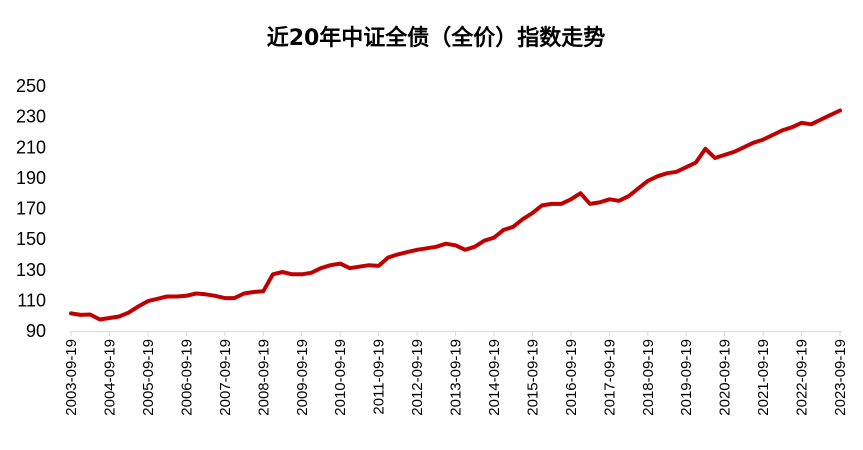 This screenshot has width=863, height=450. Describe the element at coordinates (571, 377) in the screenshot. I see `x-tick-label: 2016-09-19` at that location.